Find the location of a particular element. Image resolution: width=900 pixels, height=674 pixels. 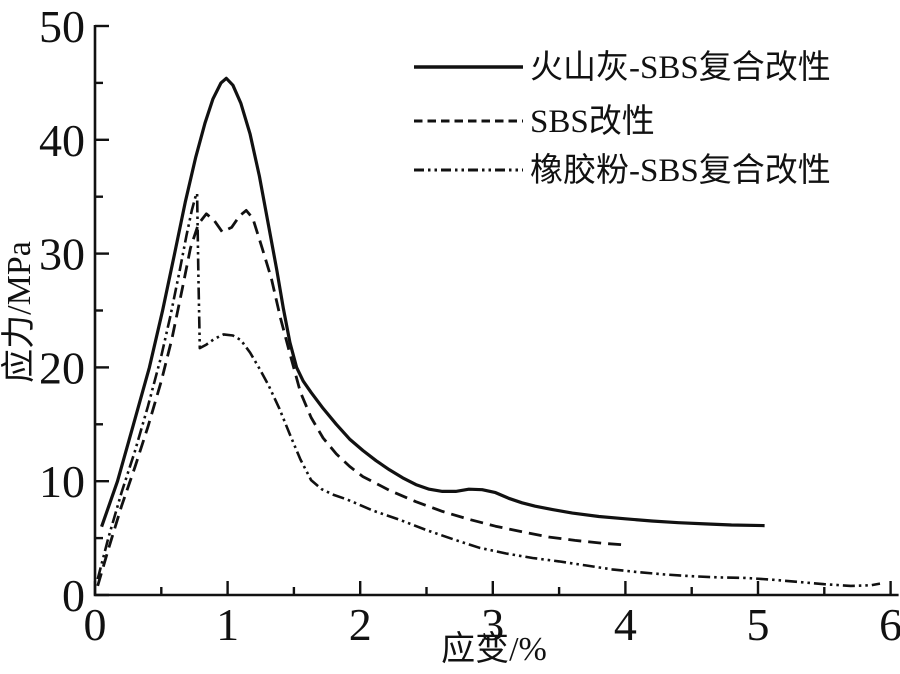

legend-item-volcanic-ash-sbs: 火山灰-SBS复合改性 is located at coordinates (622, 67).